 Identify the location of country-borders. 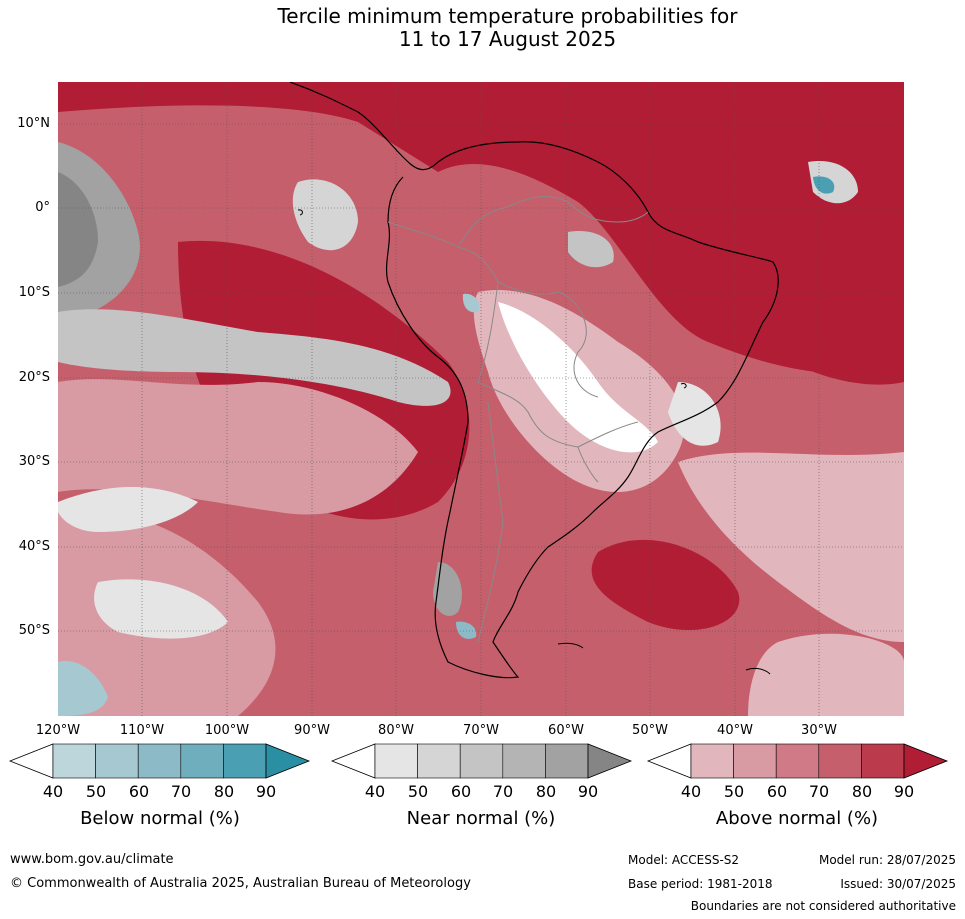
(518, 419).